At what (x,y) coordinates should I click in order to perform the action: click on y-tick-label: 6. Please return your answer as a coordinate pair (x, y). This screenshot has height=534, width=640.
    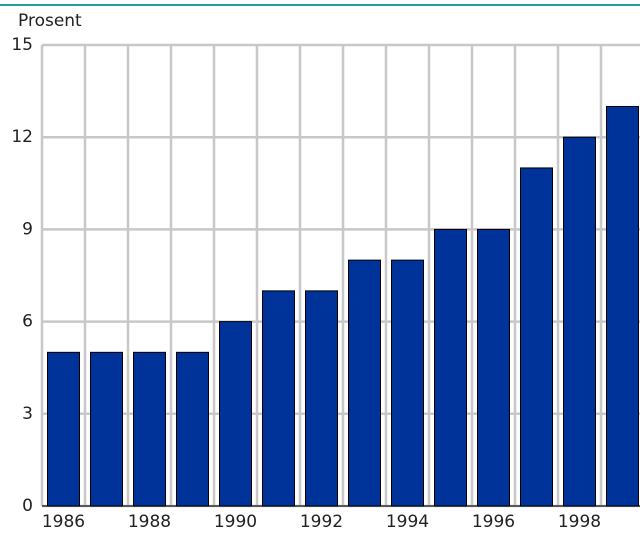
    Looking at the image, I should click on (27, 322).